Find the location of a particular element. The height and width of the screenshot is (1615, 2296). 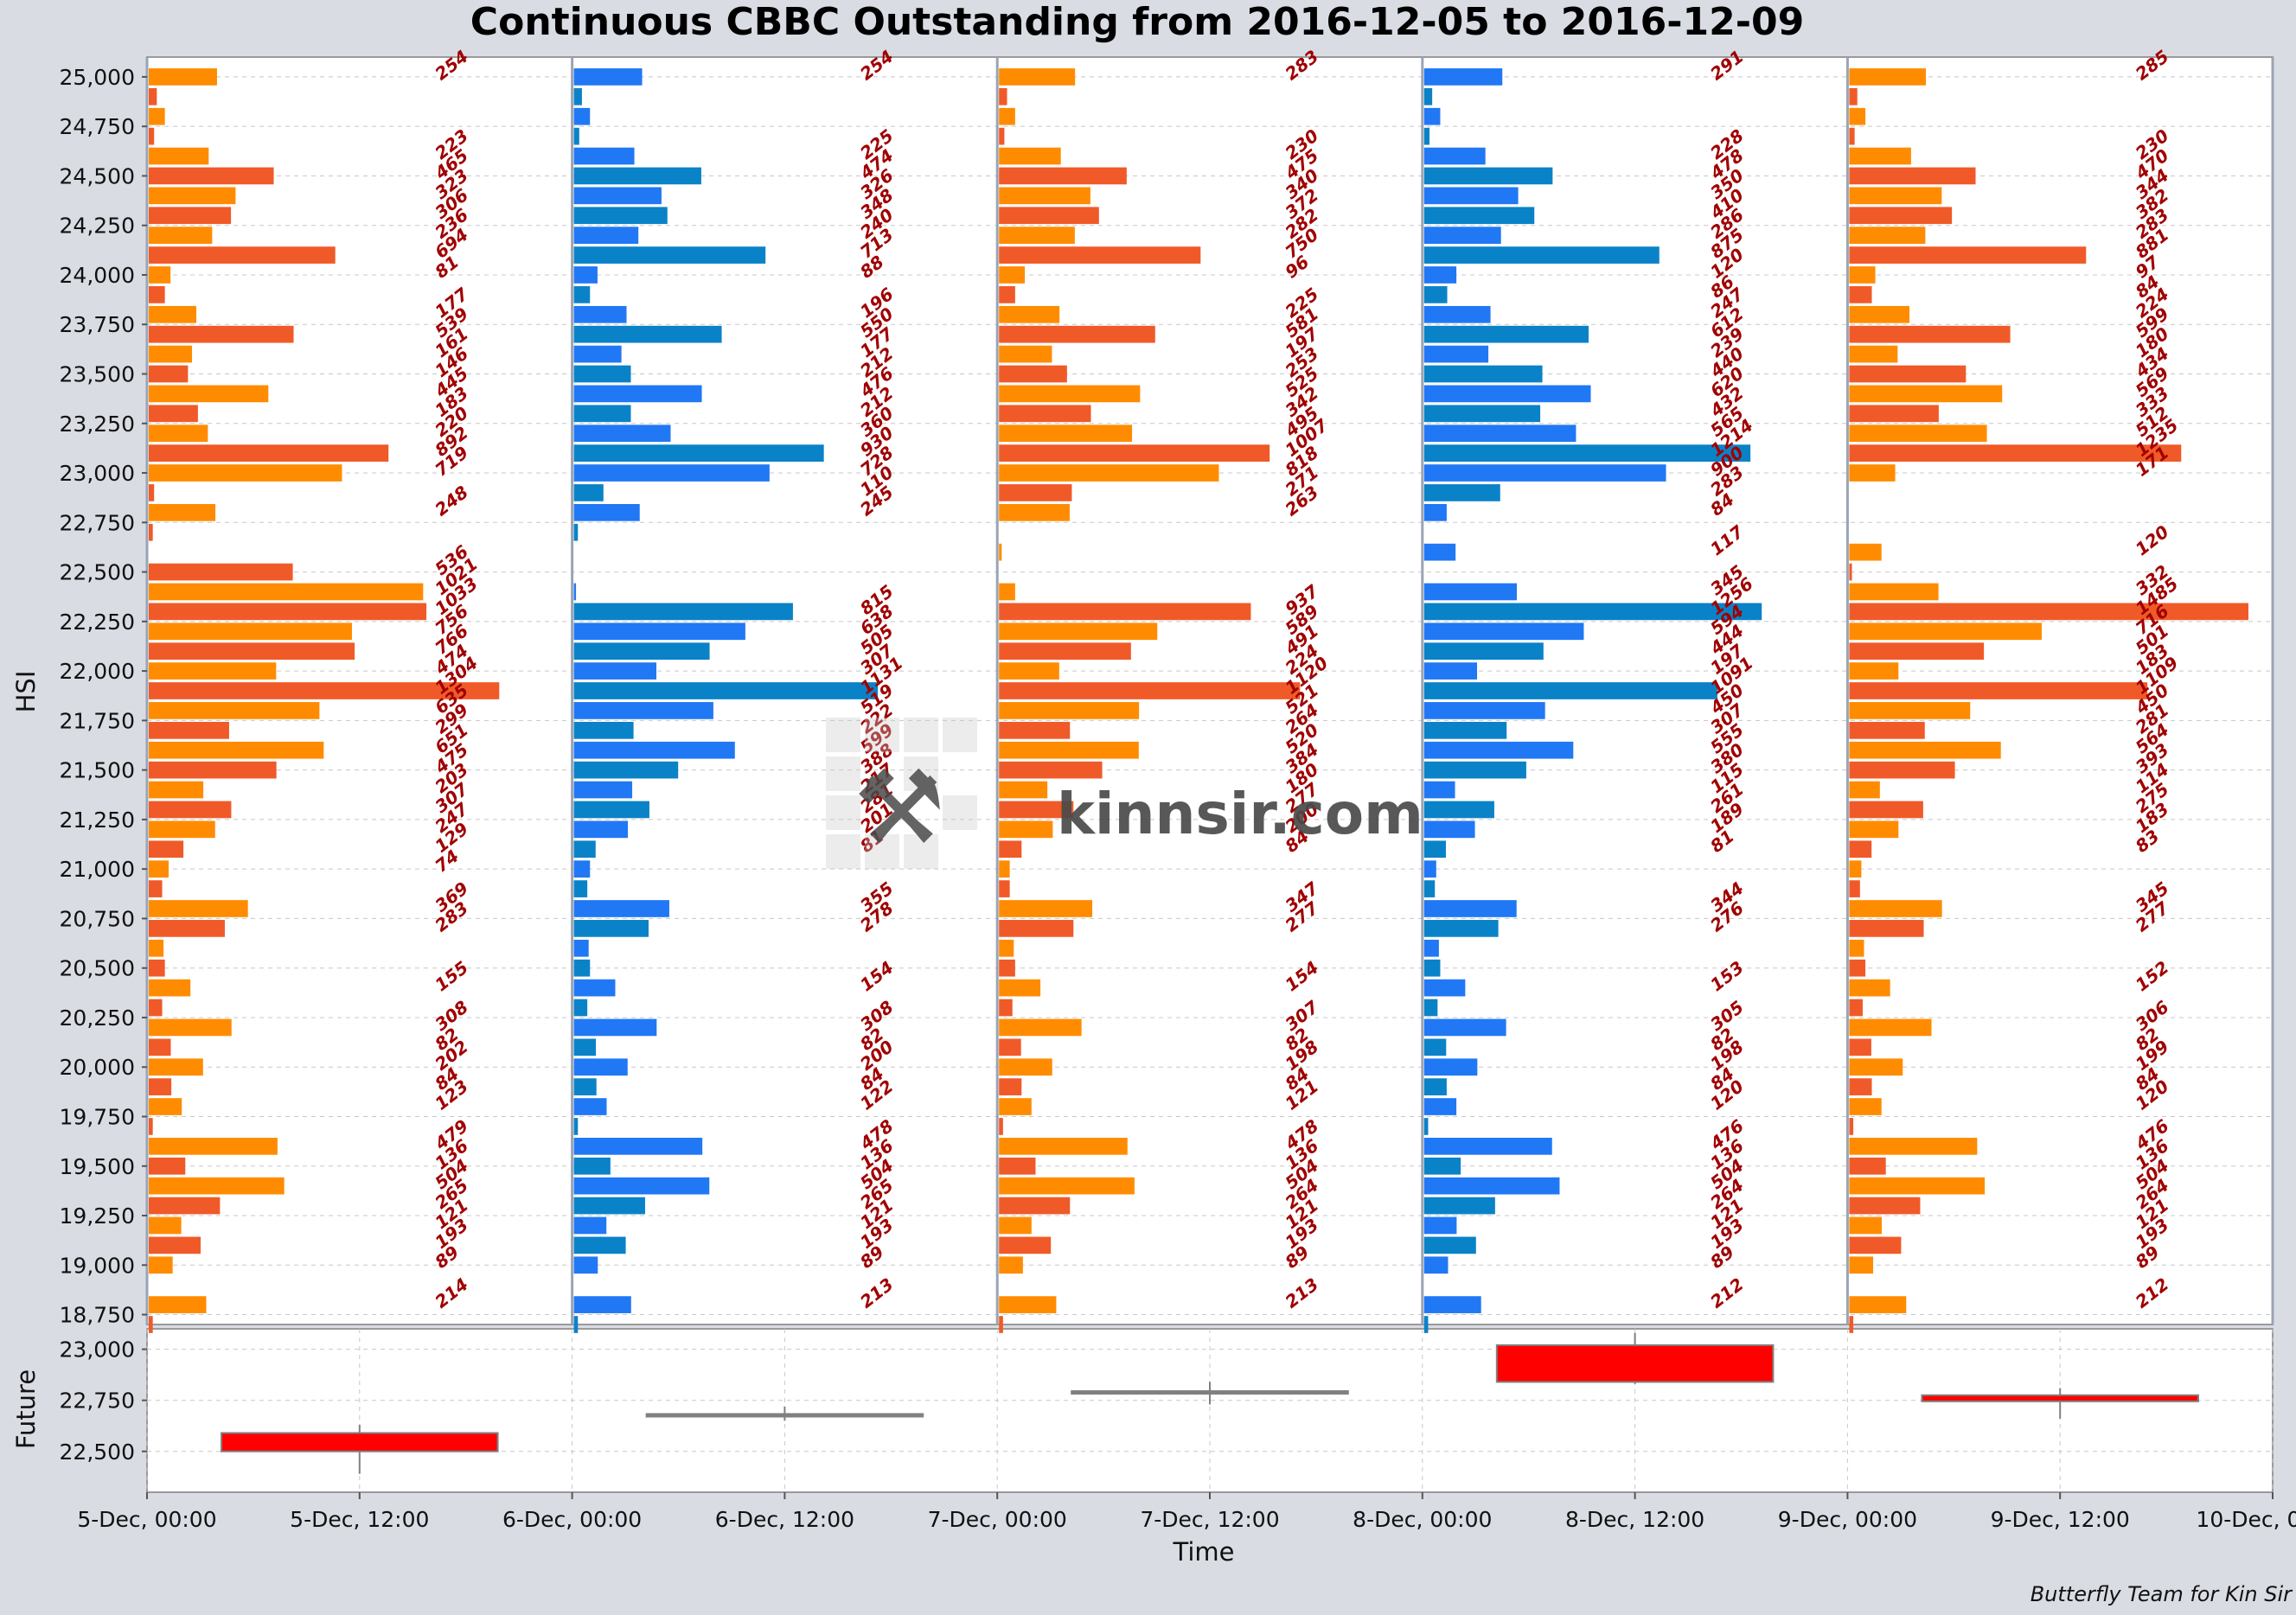

hsi-tick-label: 24,250 is located at coordinates (97, 226).